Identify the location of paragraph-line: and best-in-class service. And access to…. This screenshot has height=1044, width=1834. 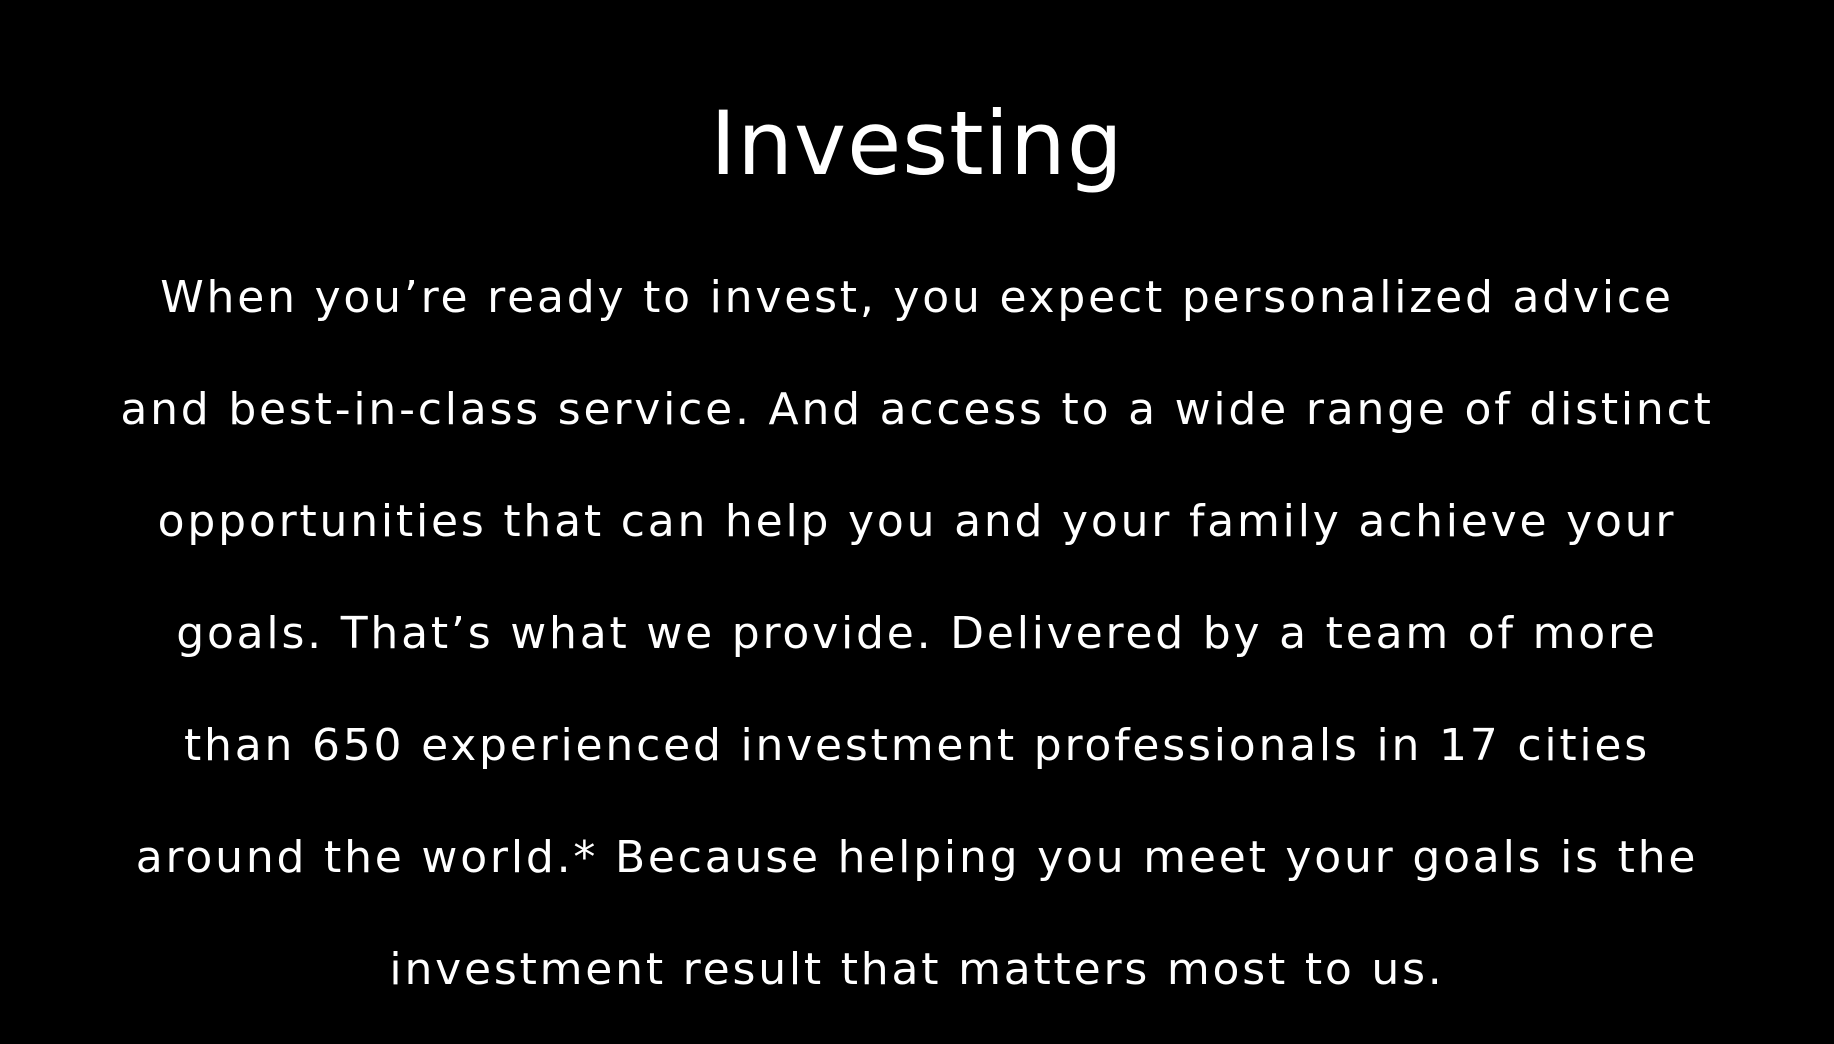
(917, 409).